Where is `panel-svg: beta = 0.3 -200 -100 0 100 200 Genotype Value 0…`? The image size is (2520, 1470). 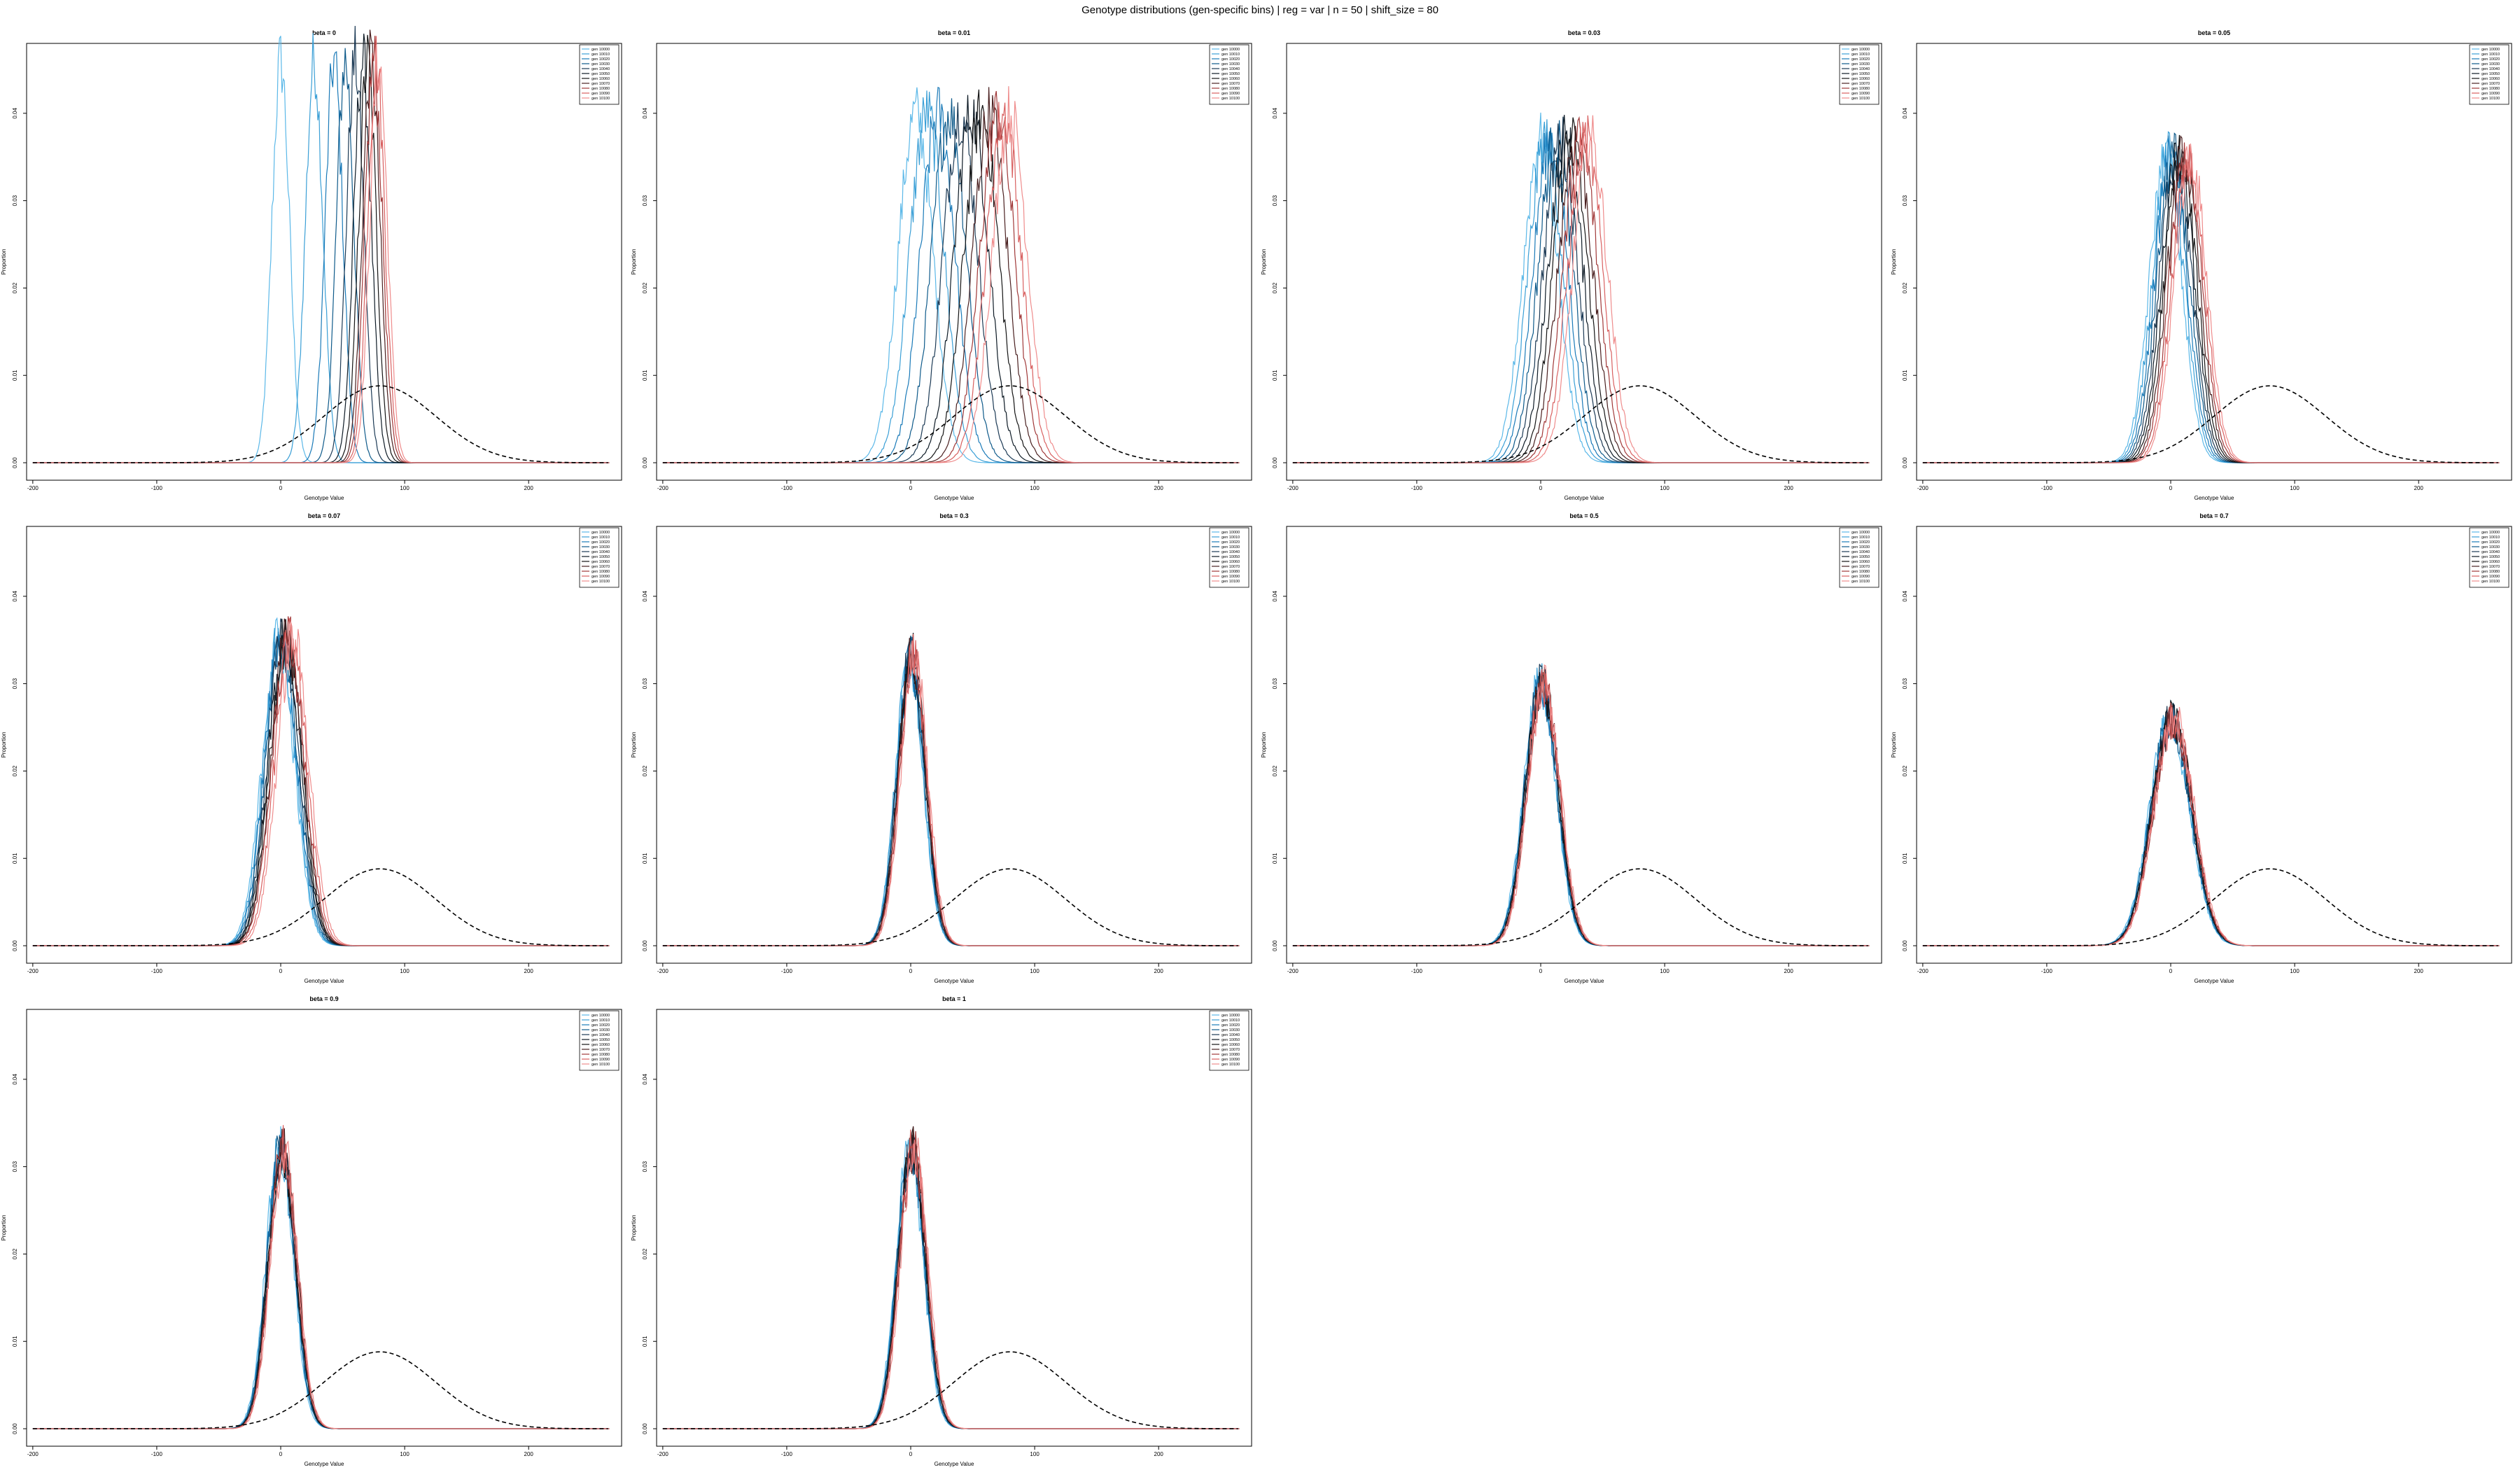
panel-svg: beta = 0.3 -200 -100 0 100 200 Genotype Value 0… is located at coordinates (941, 748).